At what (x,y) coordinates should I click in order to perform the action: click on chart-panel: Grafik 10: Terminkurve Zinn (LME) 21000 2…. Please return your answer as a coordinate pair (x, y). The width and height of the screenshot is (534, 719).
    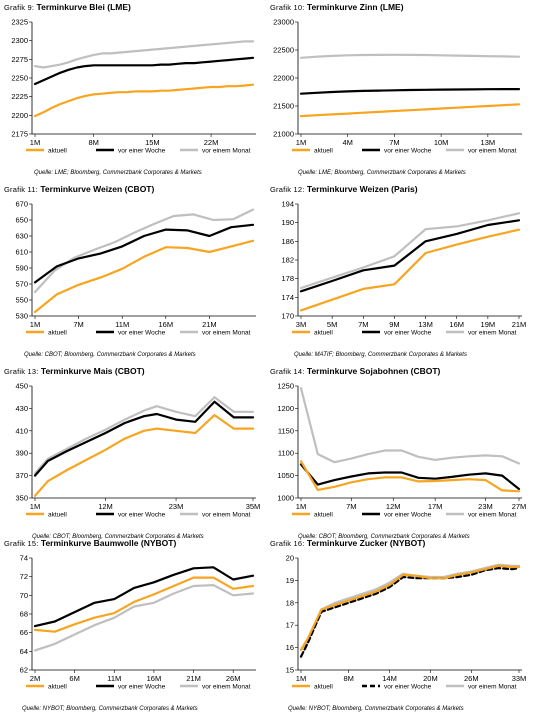
    Looking at the image, I should click on (401, 91).